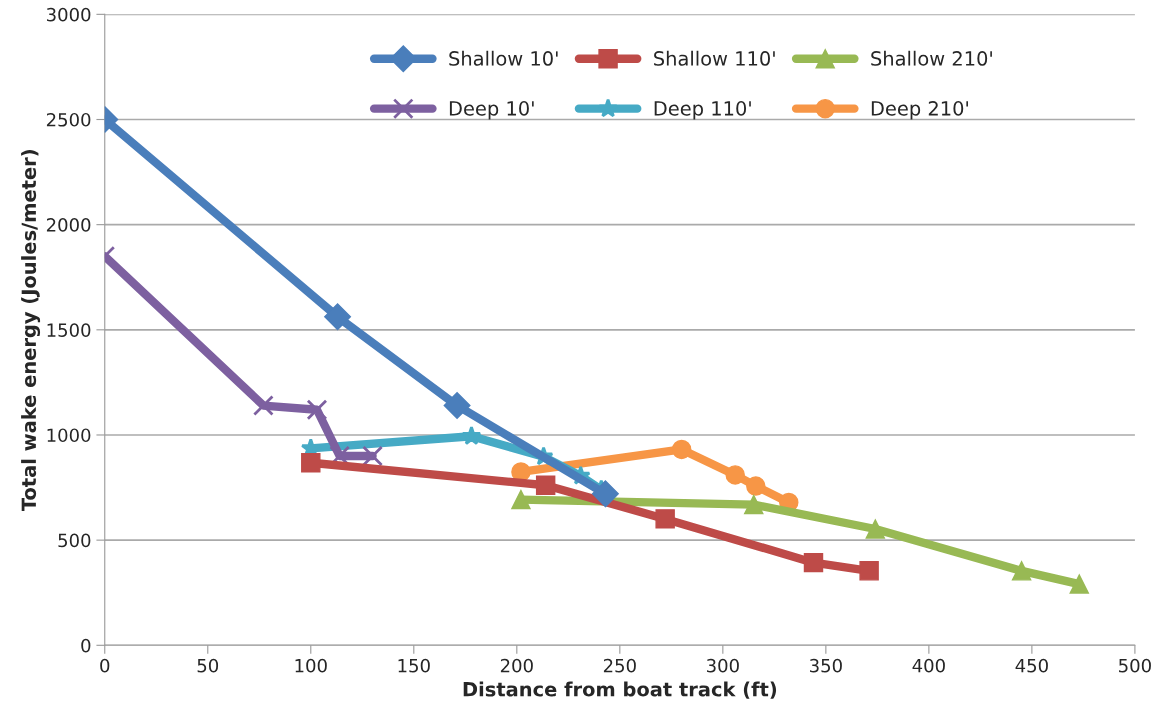  What do you see at coordinates (826, 665) in the screenshot?
I see `x-tick-label: 350` at bounding box center [826, 665].